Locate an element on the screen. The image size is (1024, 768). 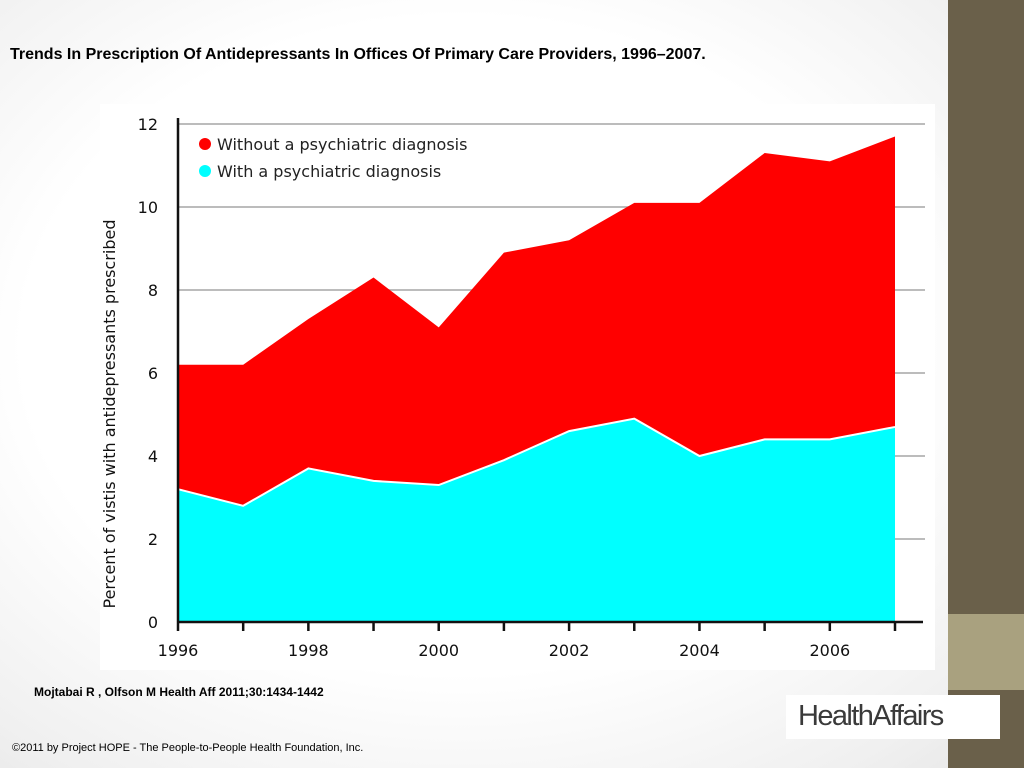
x-tick-label-2000: 2000 is located at coordinates (438, 650).